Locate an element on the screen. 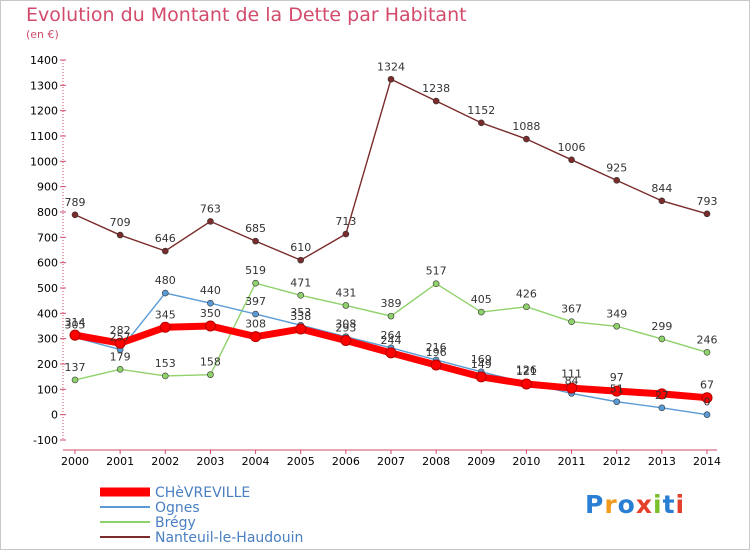 The image size is (750, 550). x-tick-label: 2005 is located at coordinates (301, 461).